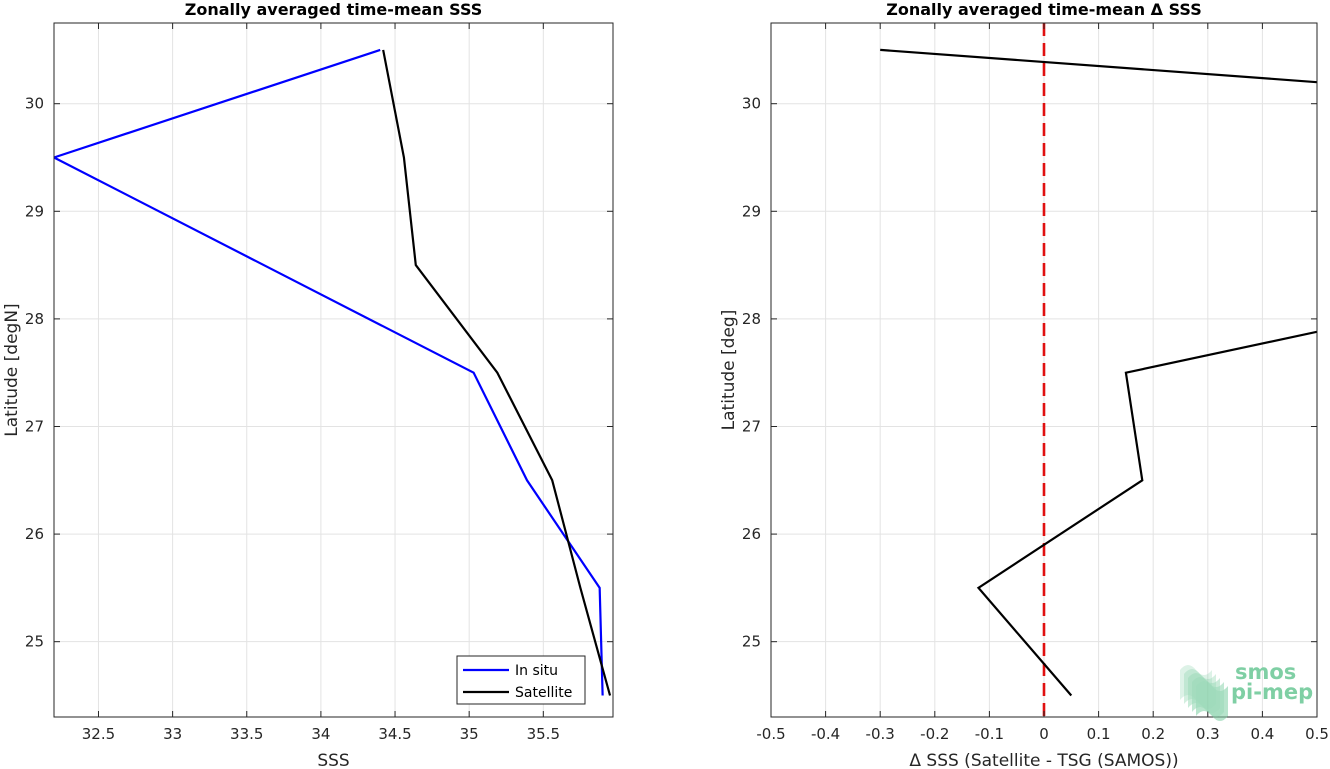 The image size is (1330, 769). What do you see at coordinates (825, 734) in the screenshot?
I see `x-tick-label: -0.4` at bounding box center [825, 734].